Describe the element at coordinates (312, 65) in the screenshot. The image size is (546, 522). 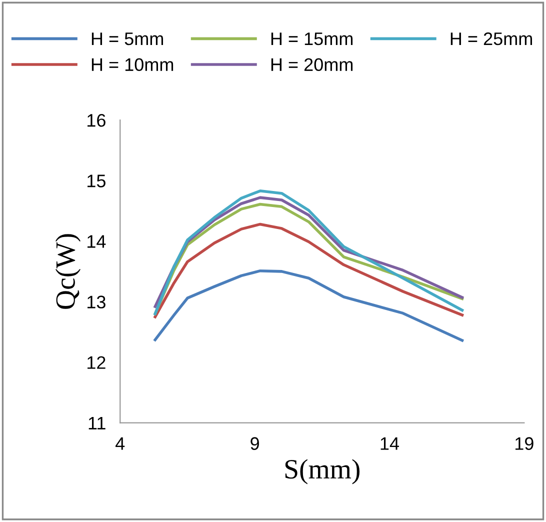
I see `legend-label: H = 20mm` at that location.